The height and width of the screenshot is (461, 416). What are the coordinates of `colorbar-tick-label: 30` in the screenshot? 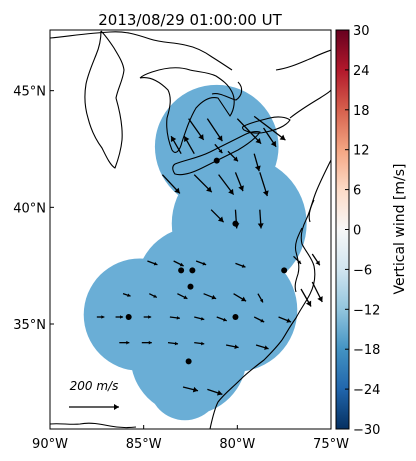 It's located at (361, 31).